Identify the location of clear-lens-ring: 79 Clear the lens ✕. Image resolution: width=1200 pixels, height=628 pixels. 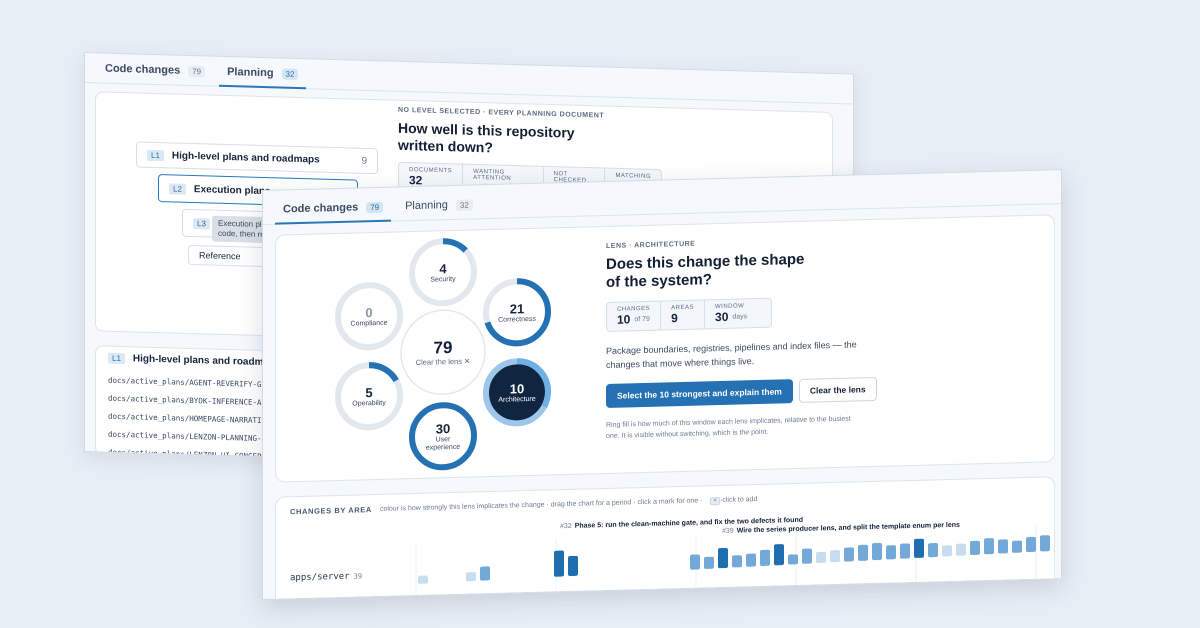
(443, 352).